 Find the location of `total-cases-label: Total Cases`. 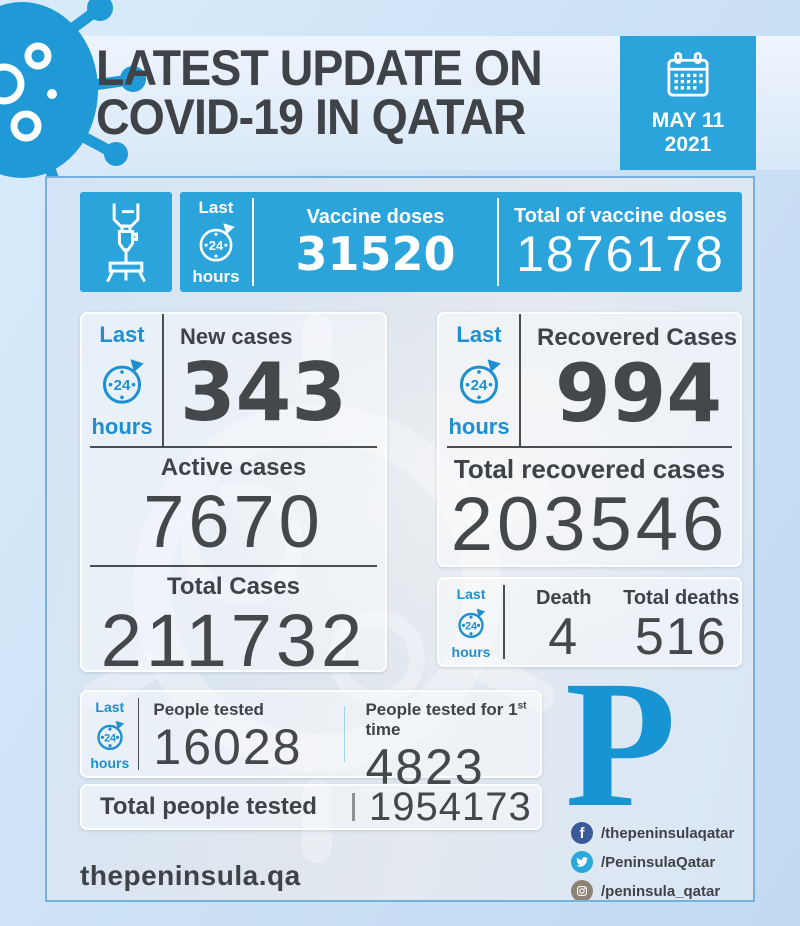

total-cases-label: Total Cases is located at coordinates (233, 586).